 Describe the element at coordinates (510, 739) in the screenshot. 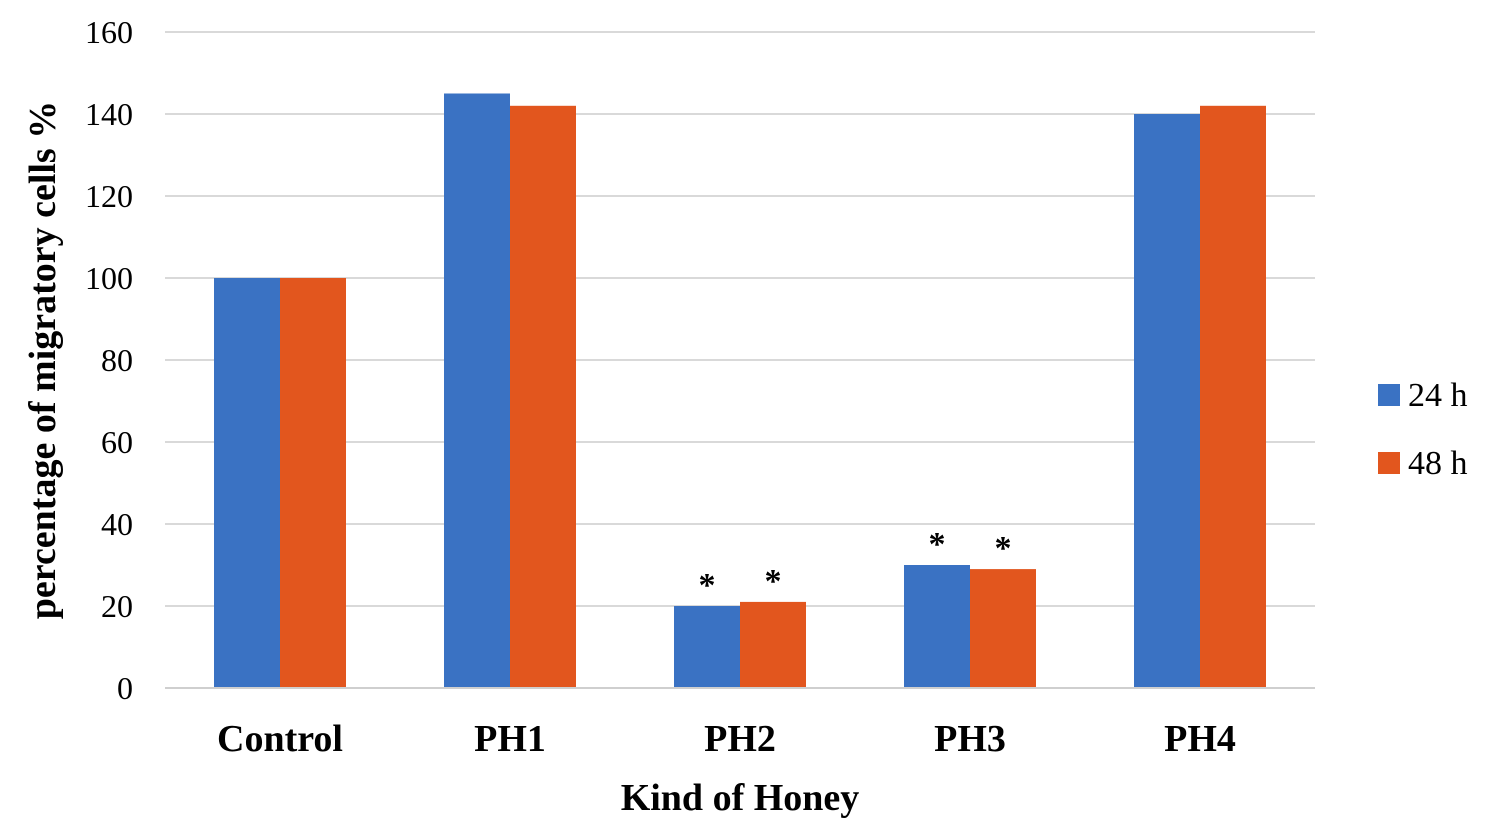

I see `x-tick-label: PH1` at that location.